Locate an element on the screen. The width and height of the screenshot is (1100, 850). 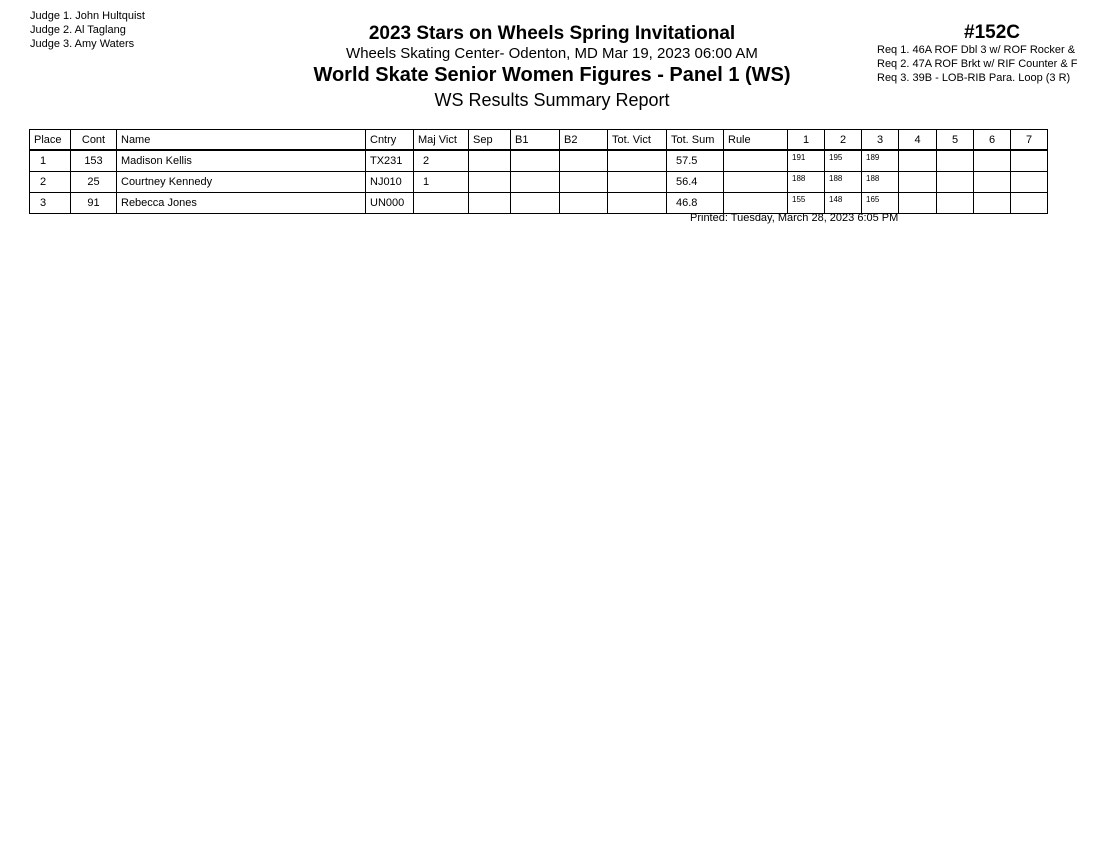
table-cell: 91 is located at coordinates (93, 203).